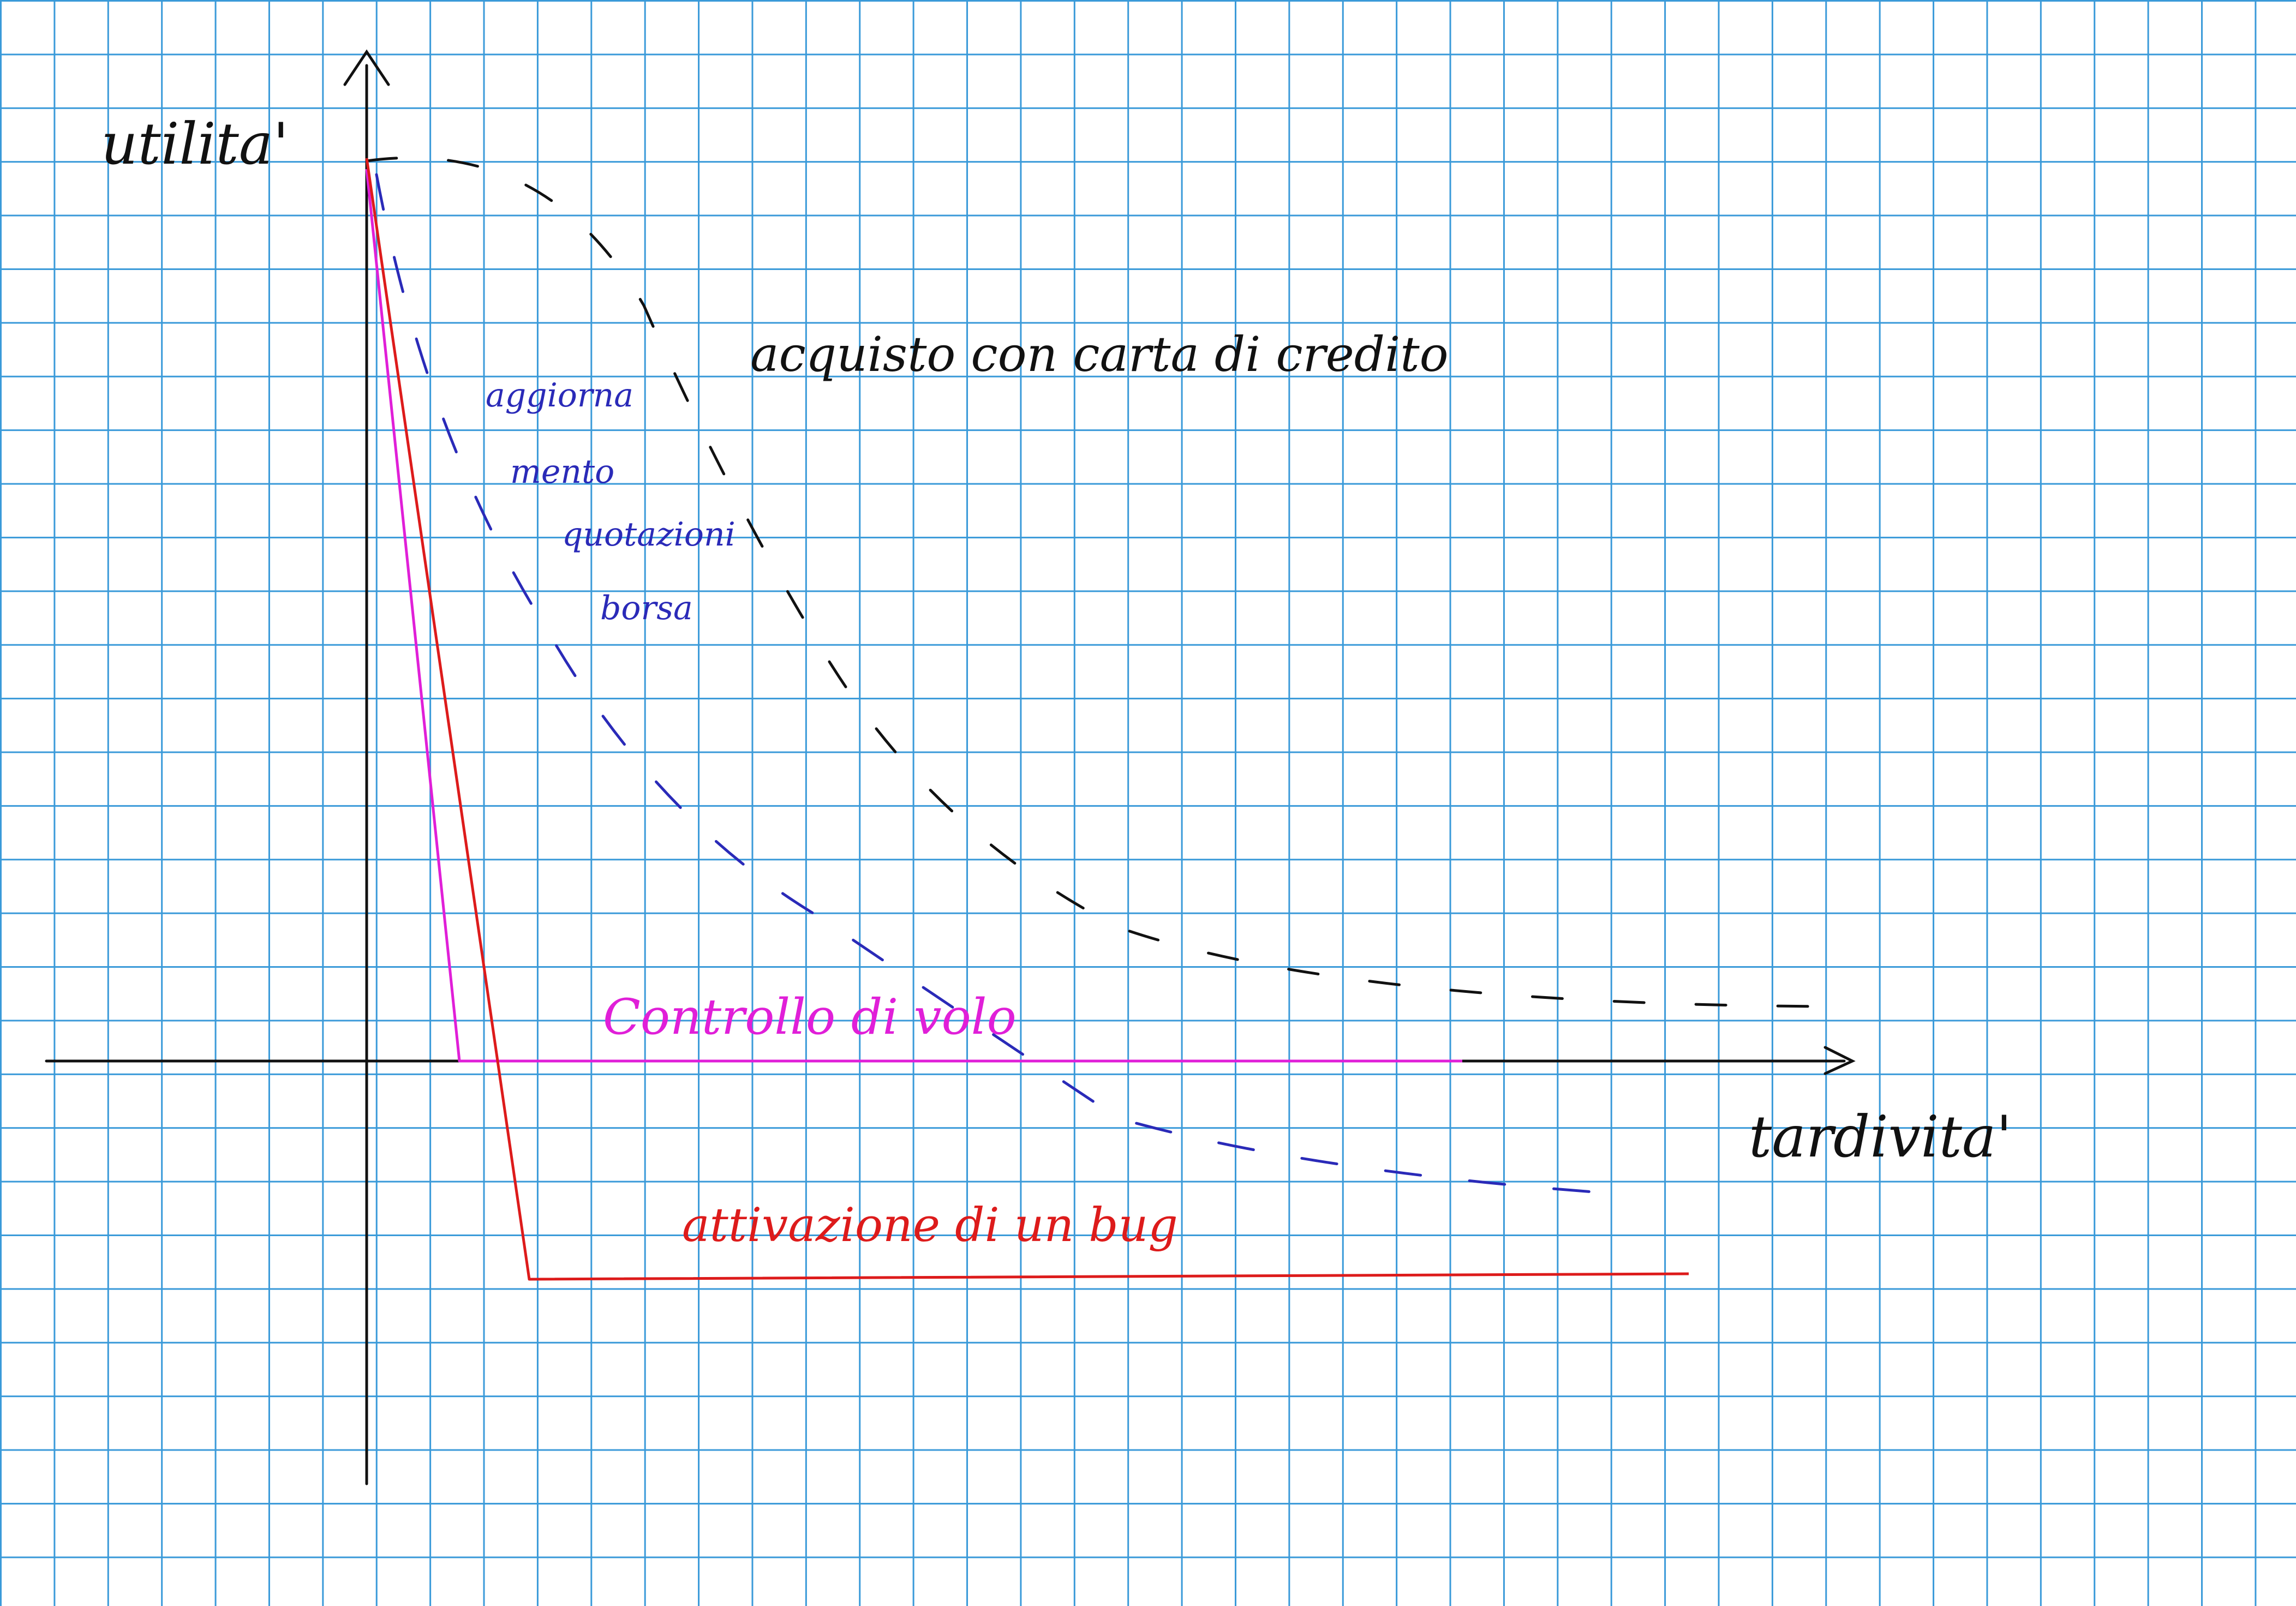  What do you see at coordinates (1839, 1060) in the screenshot?
I see `x-axis-arrow-icon` at bounding box center [1839, 1060].